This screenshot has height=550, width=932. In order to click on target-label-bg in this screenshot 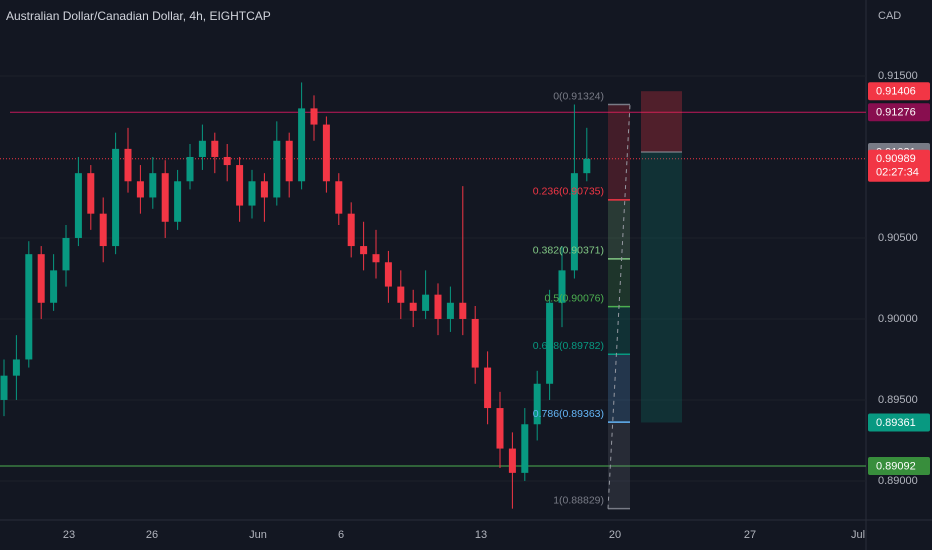, I will do `click(899, 422)`.